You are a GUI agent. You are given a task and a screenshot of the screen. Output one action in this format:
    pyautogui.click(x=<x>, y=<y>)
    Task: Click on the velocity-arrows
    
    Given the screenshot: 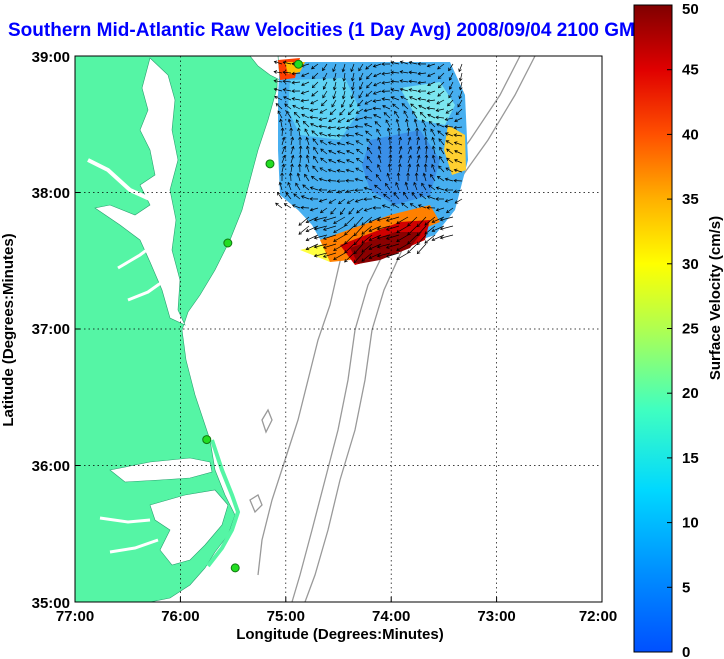 What is the action you would take?
    pyautogui.click(x=368, y=162)
    